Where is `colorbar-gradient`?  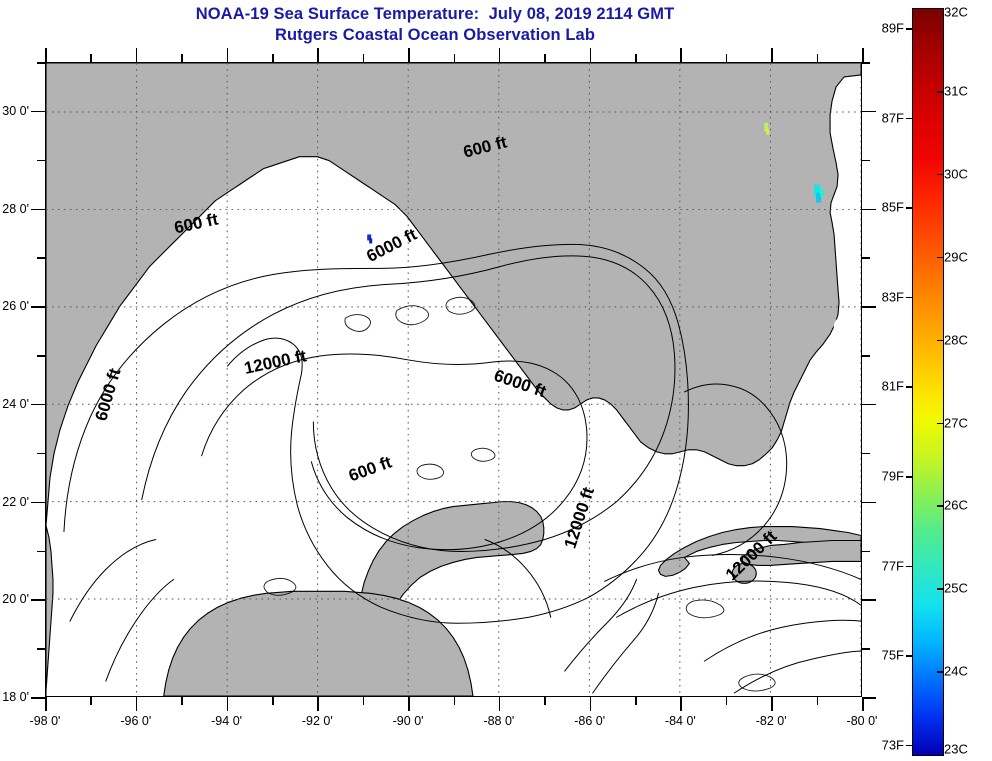 colorbar-gradient is located at coordinates (928, 382).